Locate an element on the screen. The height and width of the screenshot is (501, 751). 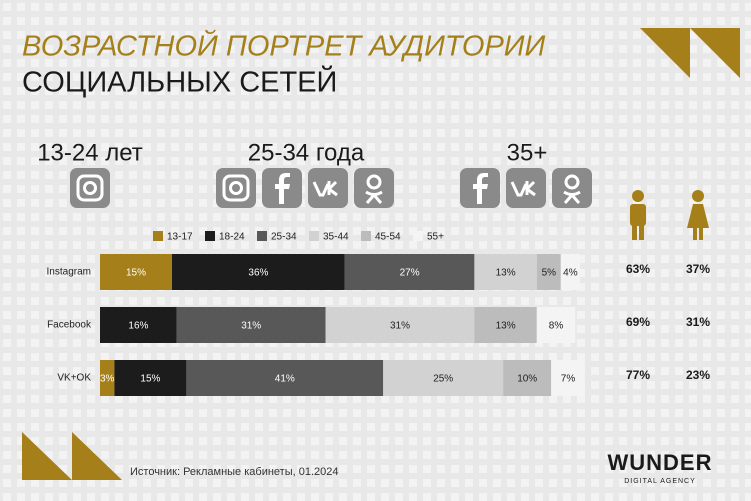
value-label: 3% is located at coordinates (107, 379).